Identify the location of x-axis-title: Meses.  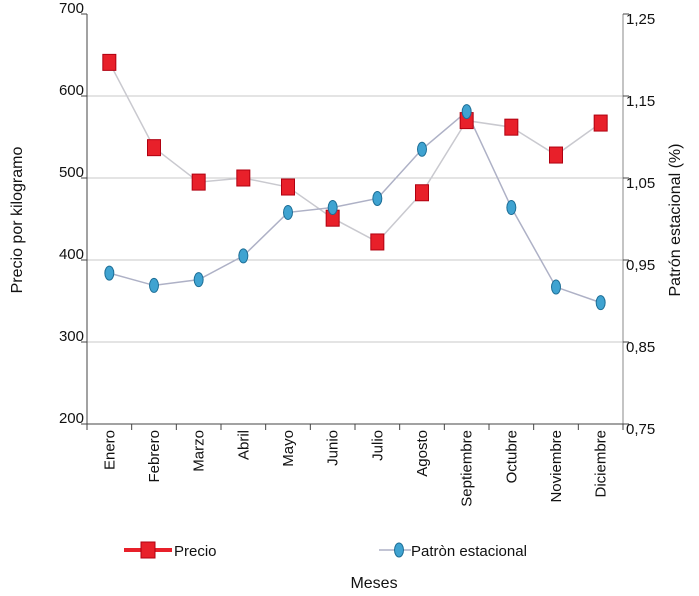
(373, 583).